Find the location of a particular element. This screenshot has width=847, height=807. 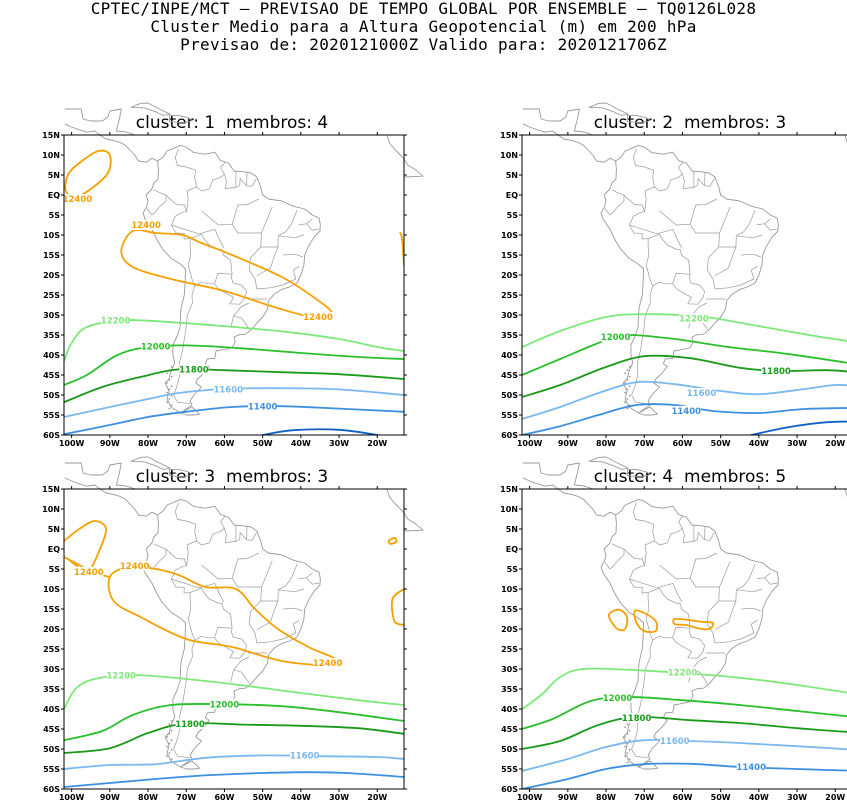

basemap is located at coordinates (684, 259).